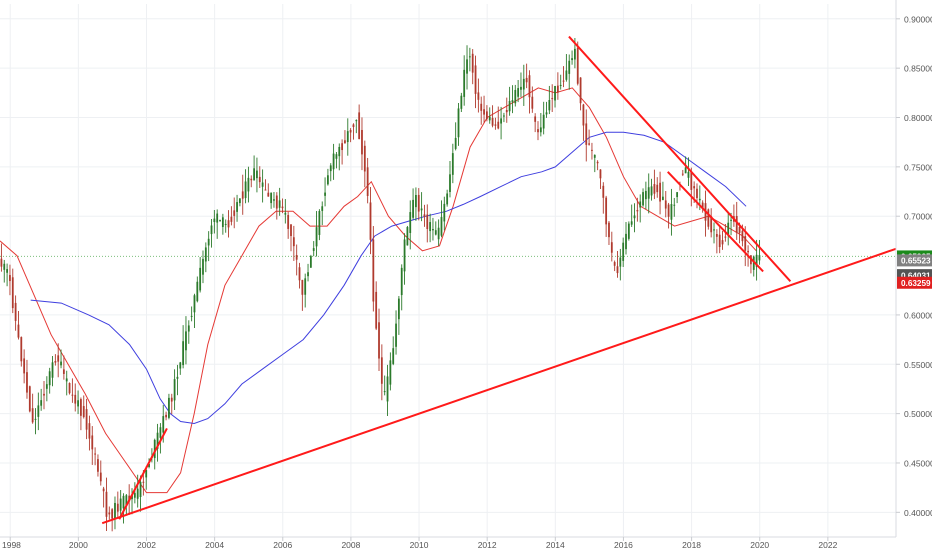 This screenshot has width=932, height=555. I want to click on x-tick-label: 2008, so click(350, 545).